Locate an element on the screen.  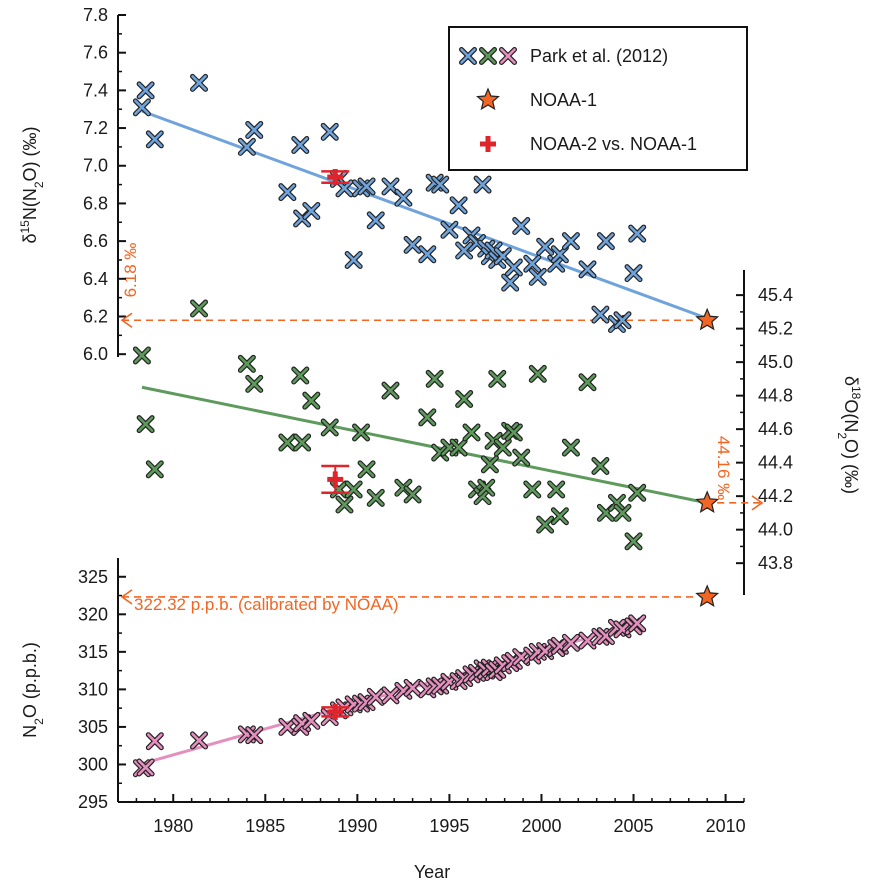
y-tick-label-n2o: 325 is located at coordinates (93, 577).